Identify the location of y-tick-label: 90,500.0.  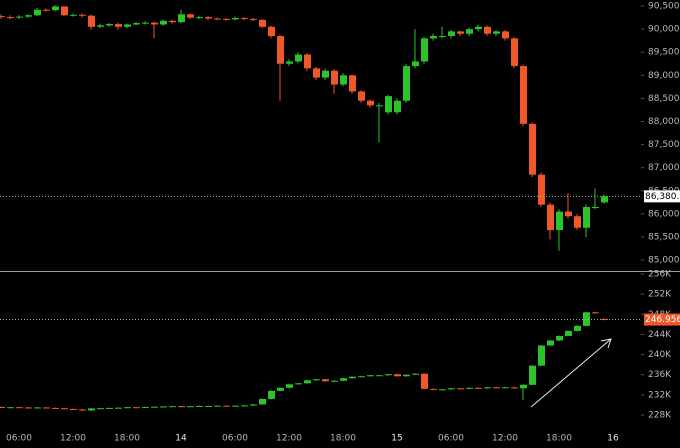
(664, 7).